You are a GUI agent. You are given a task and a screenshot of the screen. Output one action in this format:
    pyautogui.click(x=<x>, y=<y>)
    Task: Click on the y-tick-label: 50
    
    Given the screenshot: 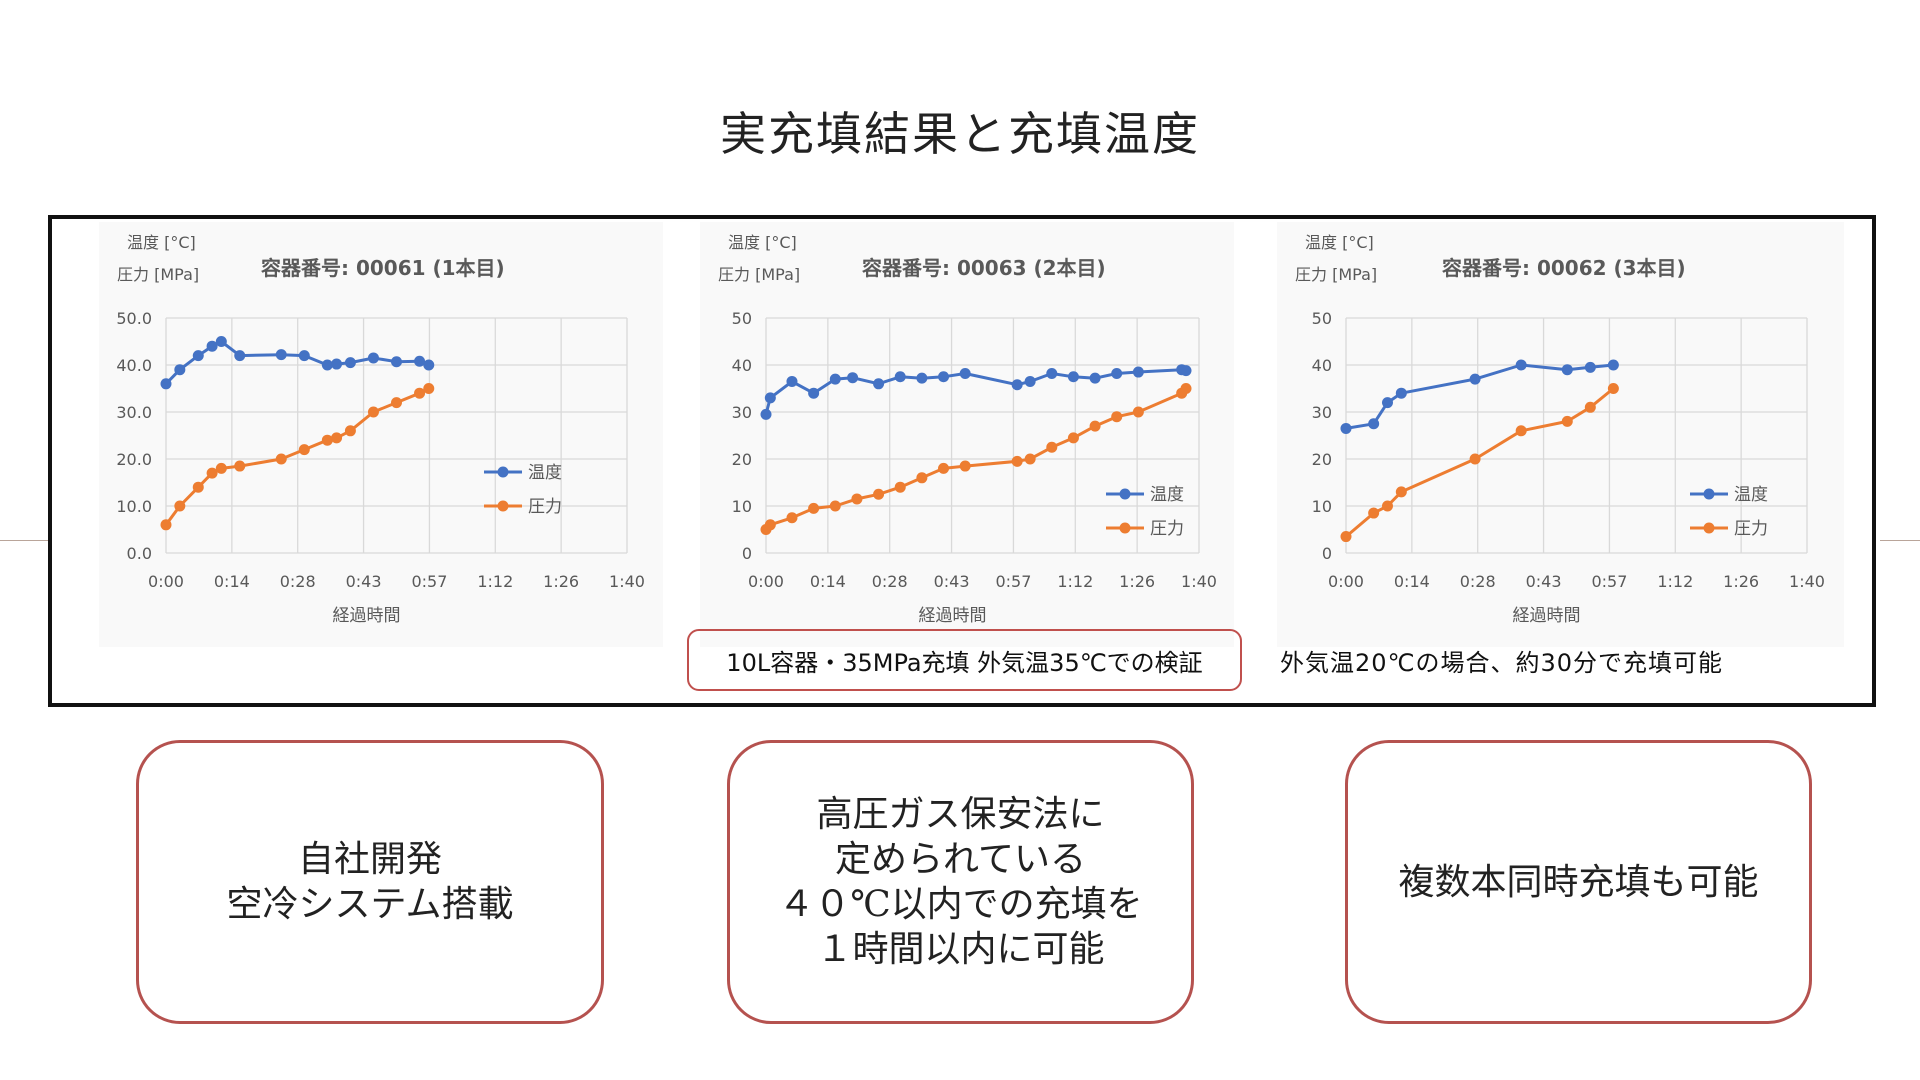 What is the action you would take?
    pyautogui.click(x=1322, y=318)
    